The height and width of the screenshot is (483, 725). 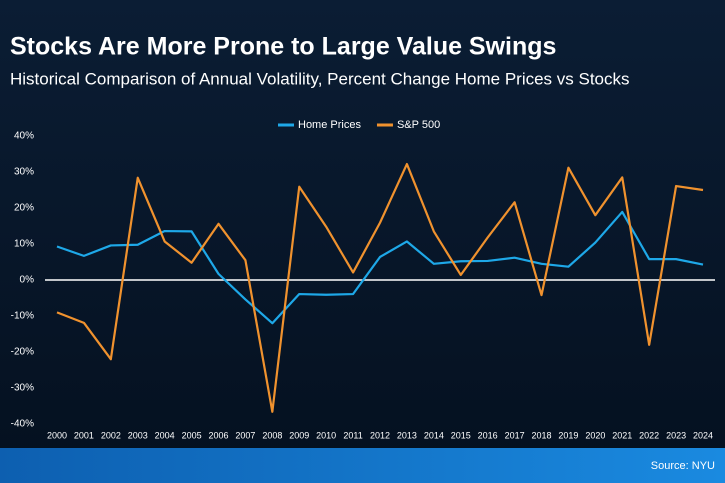 What do you see at coordinates (27, 280) in the screenshot?
I see `y-tick-label: 0%` at bounding box center [27, 280].